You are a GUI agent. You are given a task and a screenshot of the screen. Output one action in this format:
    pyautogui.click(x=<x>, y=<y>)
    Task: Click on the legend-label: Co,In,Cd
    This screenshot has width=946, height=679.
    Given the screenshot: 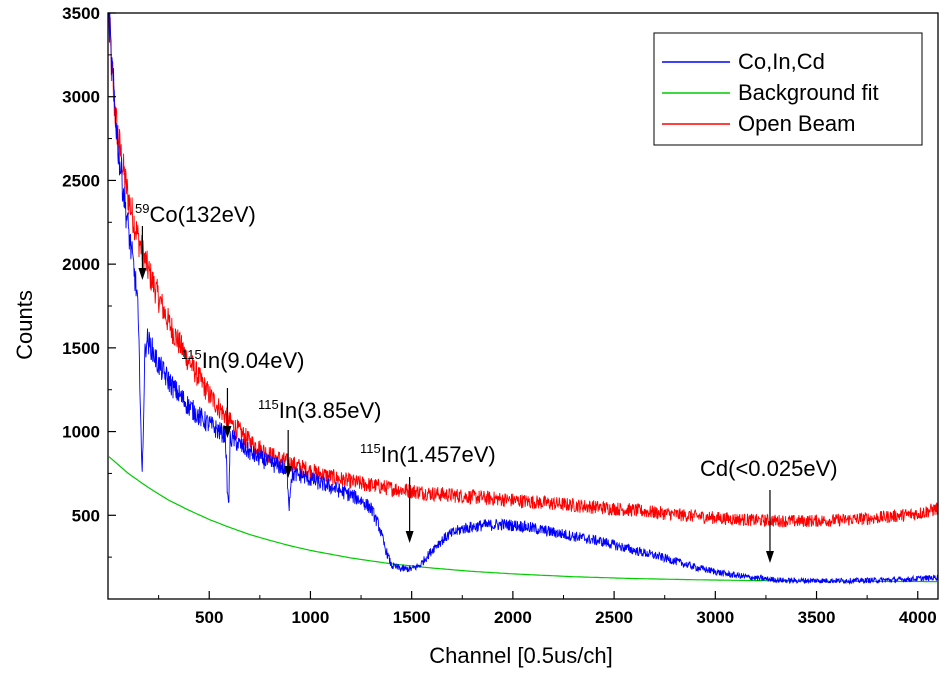 What is the action you would take?
    pyautogui.click(x=781, y=61)
    